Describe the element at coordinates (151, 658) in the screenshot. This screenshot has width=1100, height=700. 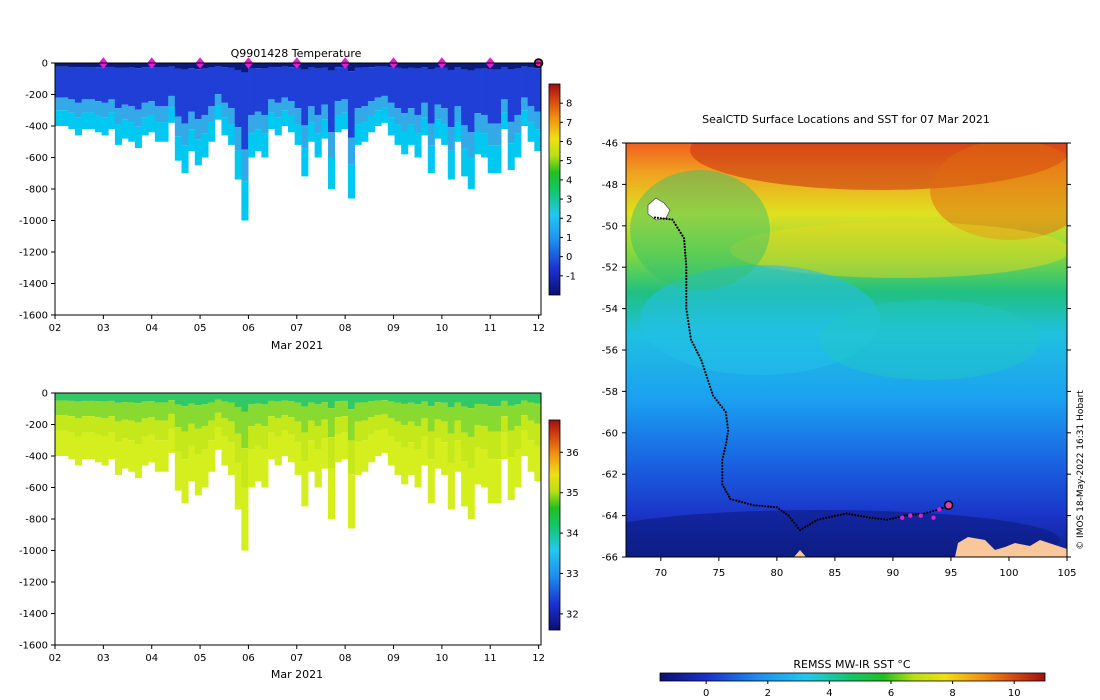
I see `x-tick-label: 04` at that location.